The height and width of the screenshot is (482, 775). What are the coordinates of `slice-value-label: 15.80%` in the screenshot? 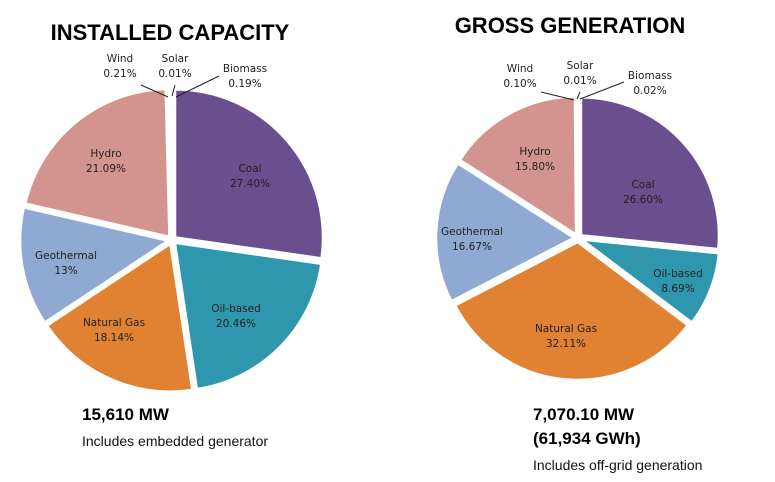 It's located at (535, 167).